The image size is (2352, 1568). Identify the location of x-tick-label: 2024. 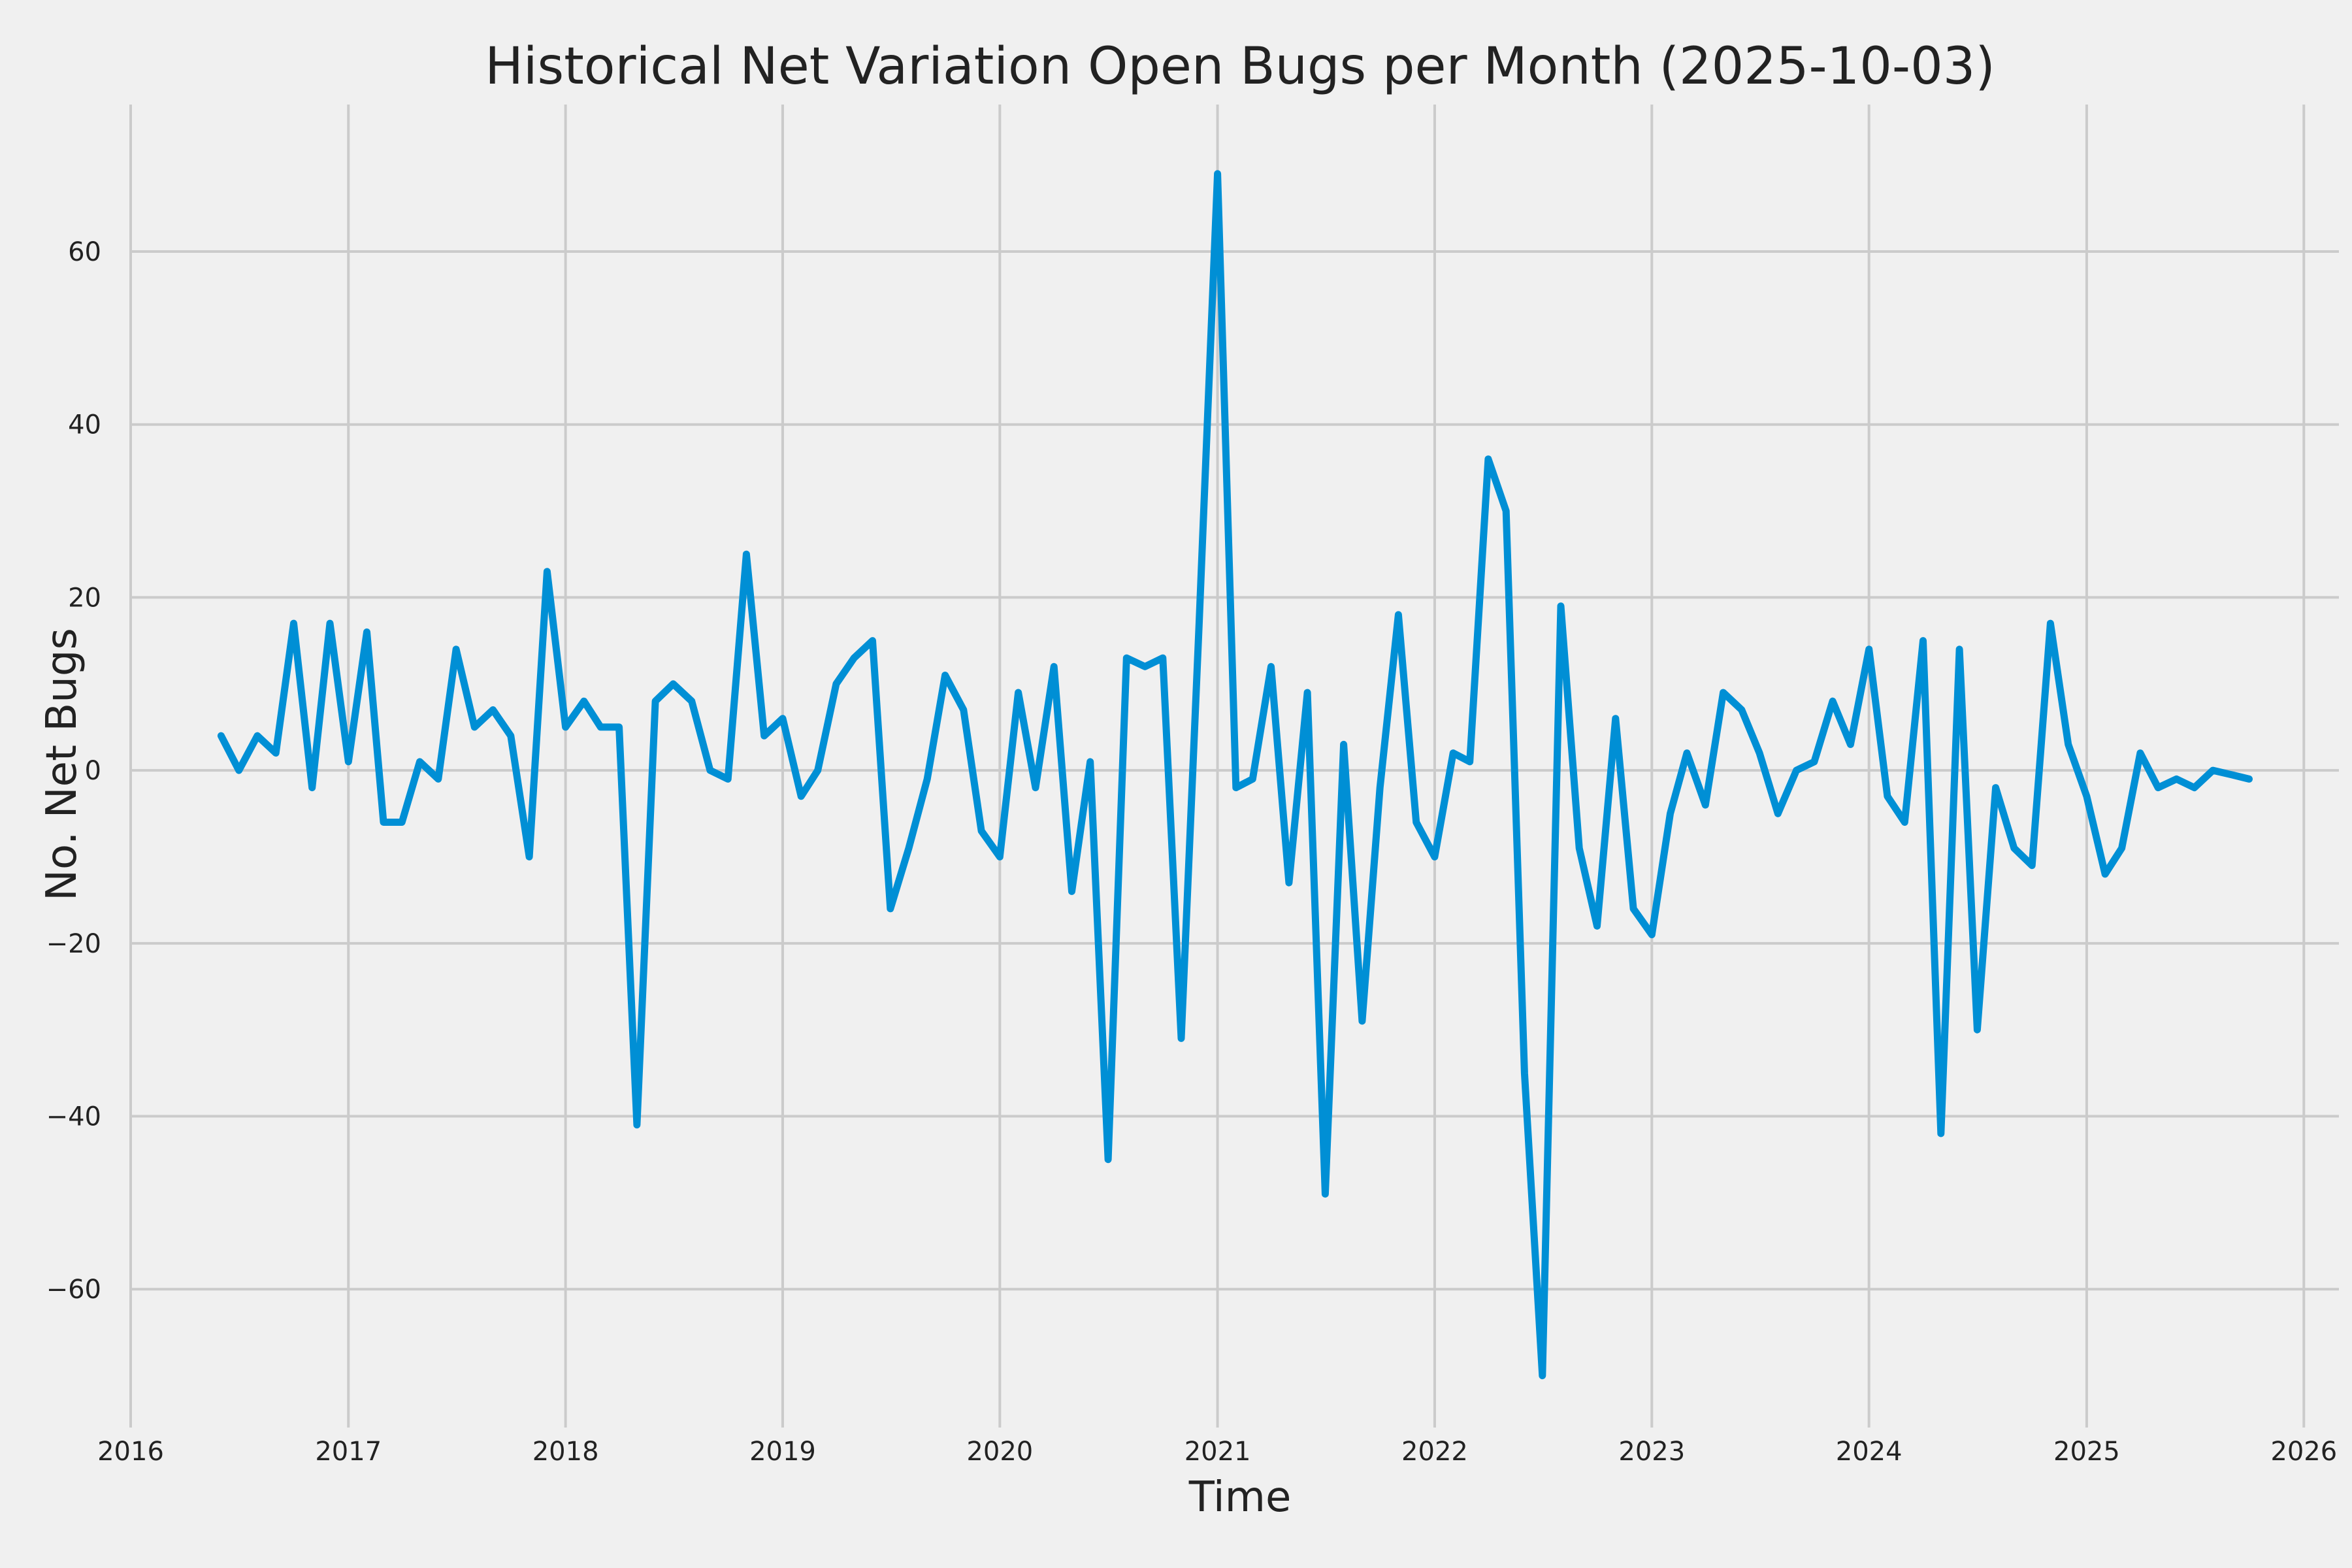
(1869, 1452).